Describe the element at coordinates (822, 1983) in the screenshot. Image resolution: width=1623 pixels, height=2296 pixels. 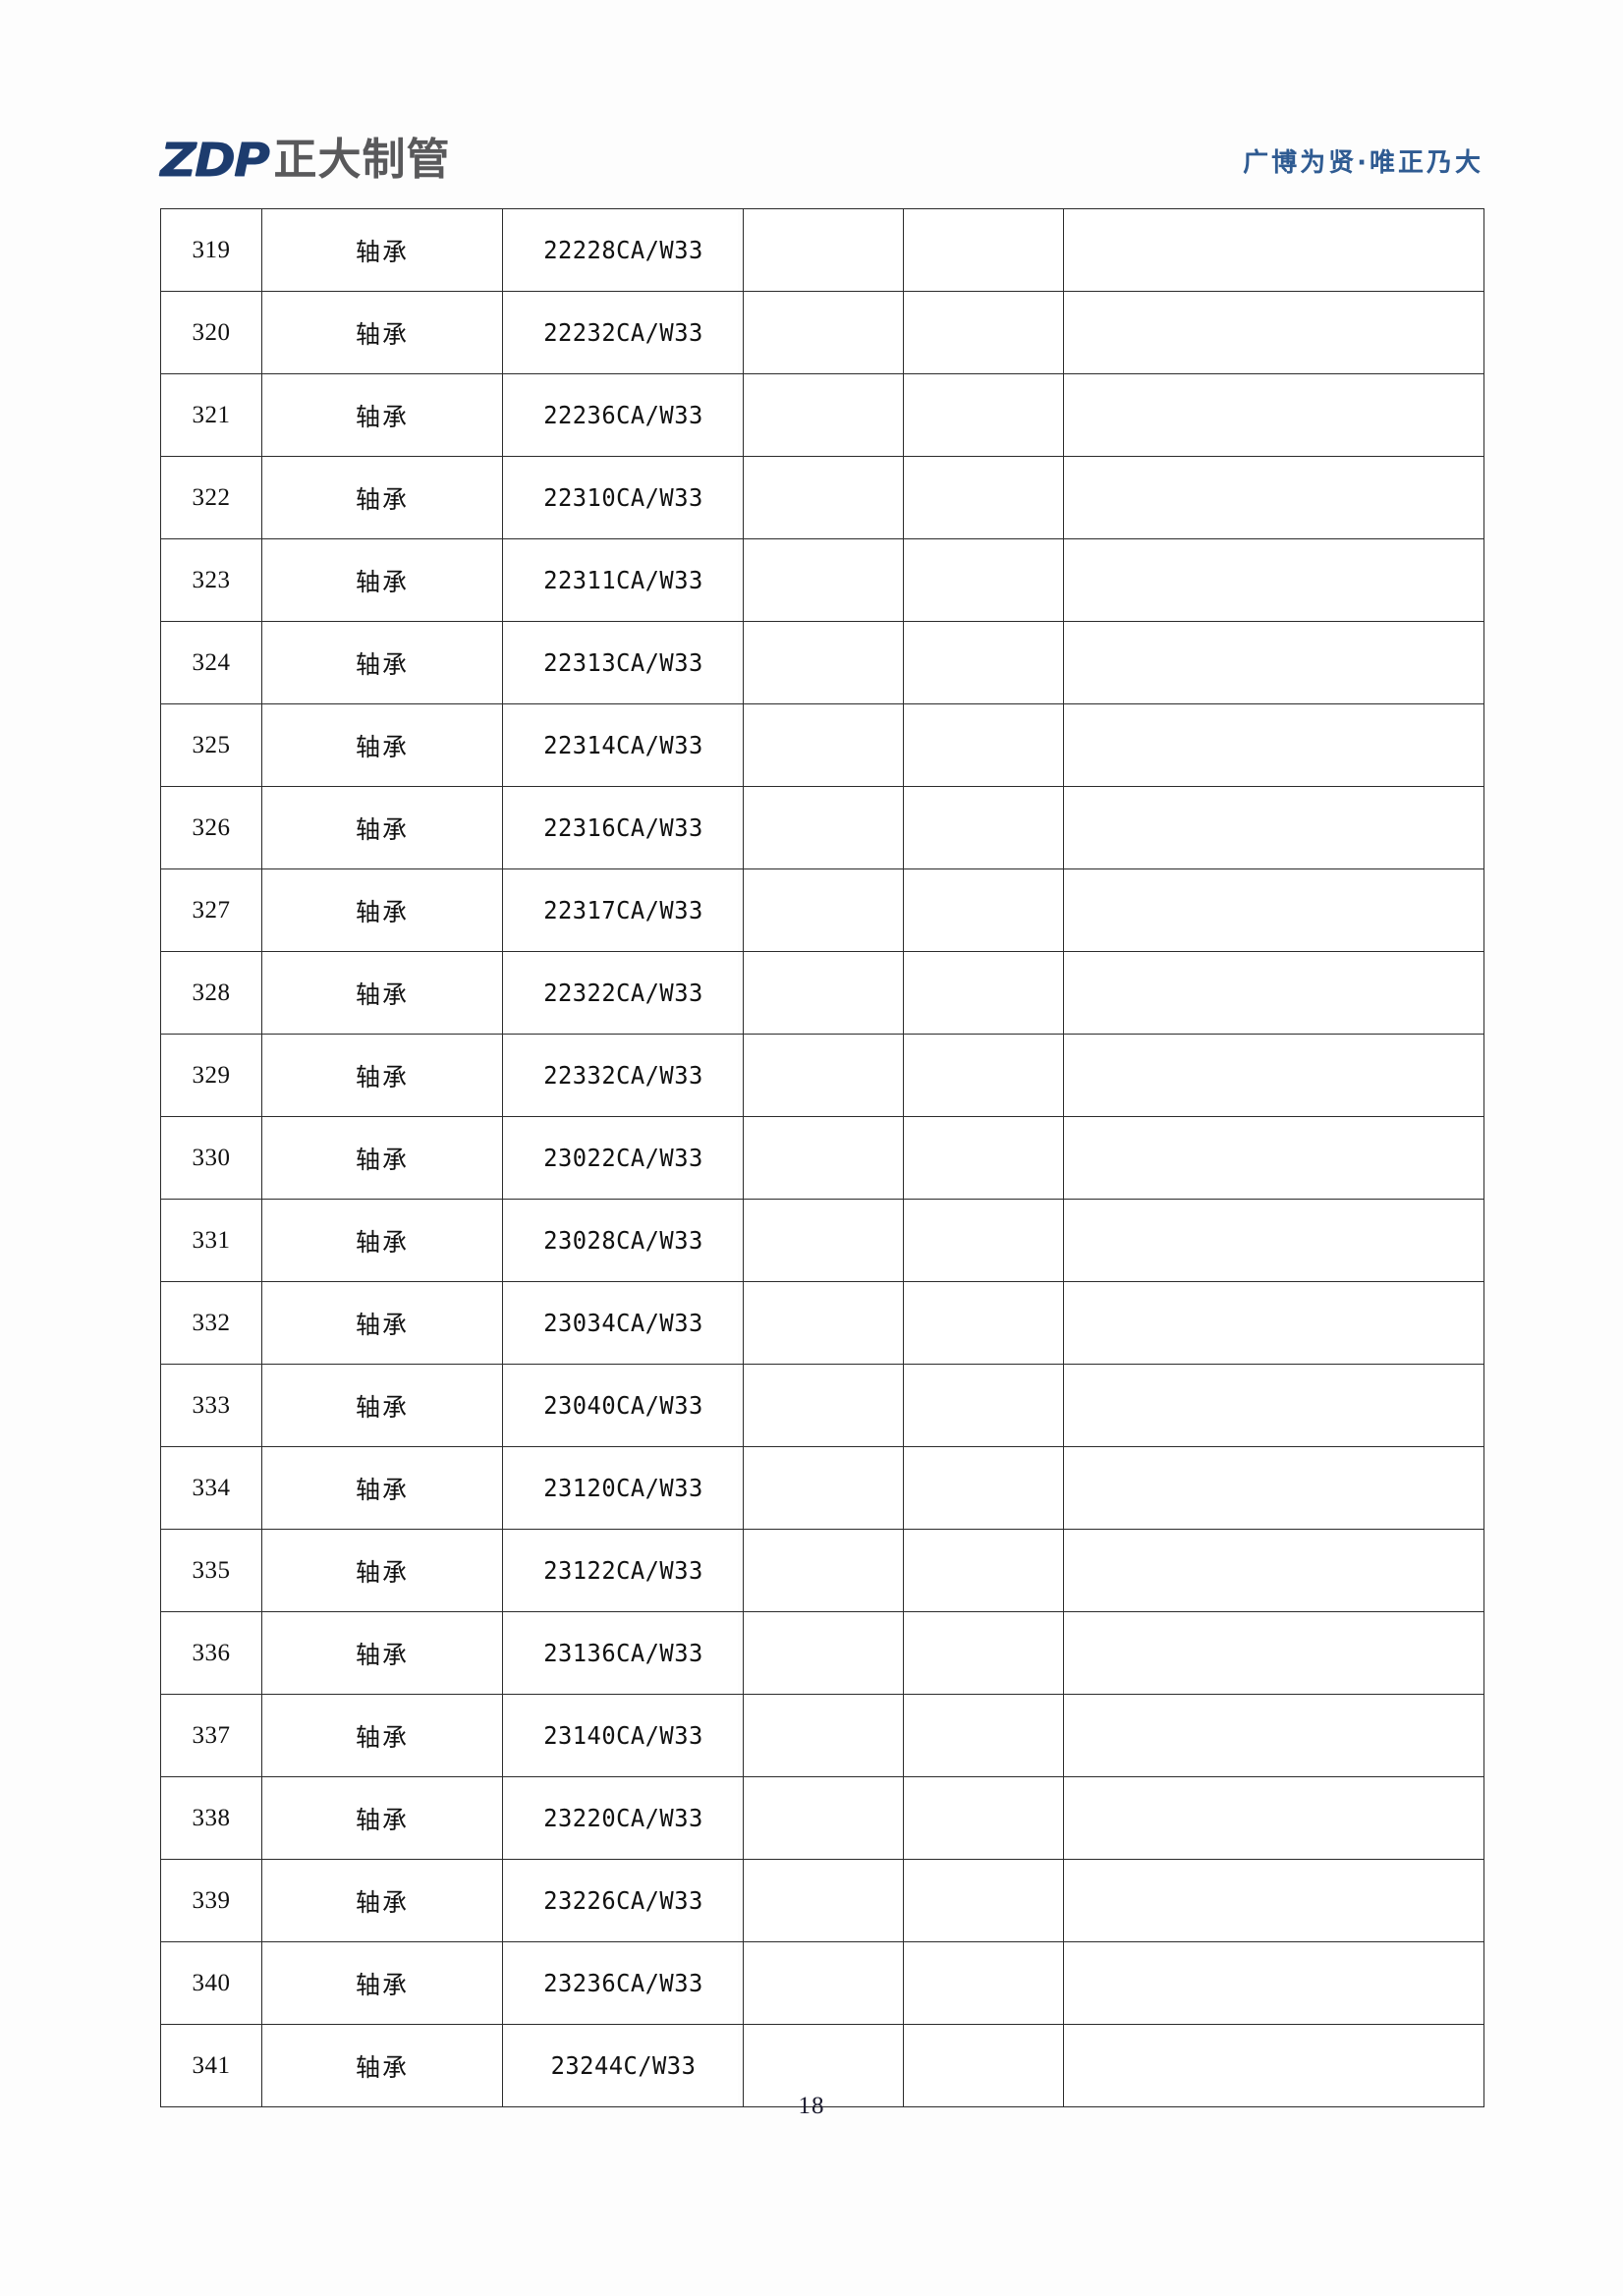
I see `table-row: 340 轴承 23236CA/W33` at that location.